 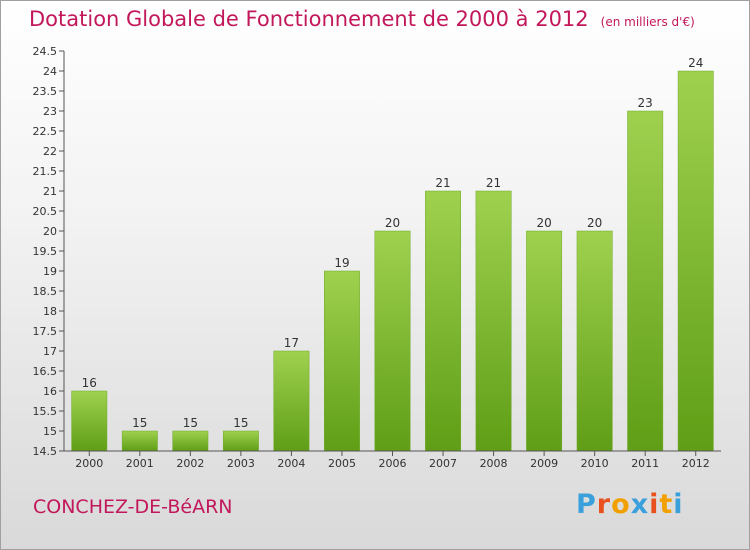 I want to click on x-tick-label: 2007, so click(x=443, y=463).